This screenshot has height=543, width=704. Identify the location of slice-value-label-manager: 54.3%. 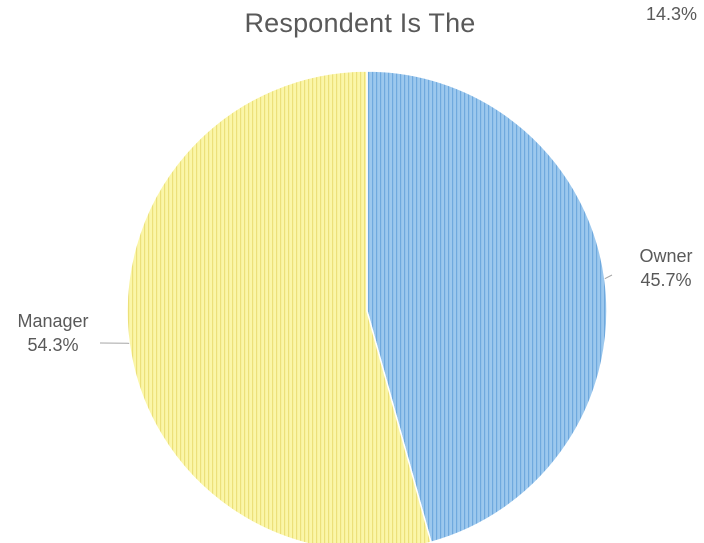
(52, 345).